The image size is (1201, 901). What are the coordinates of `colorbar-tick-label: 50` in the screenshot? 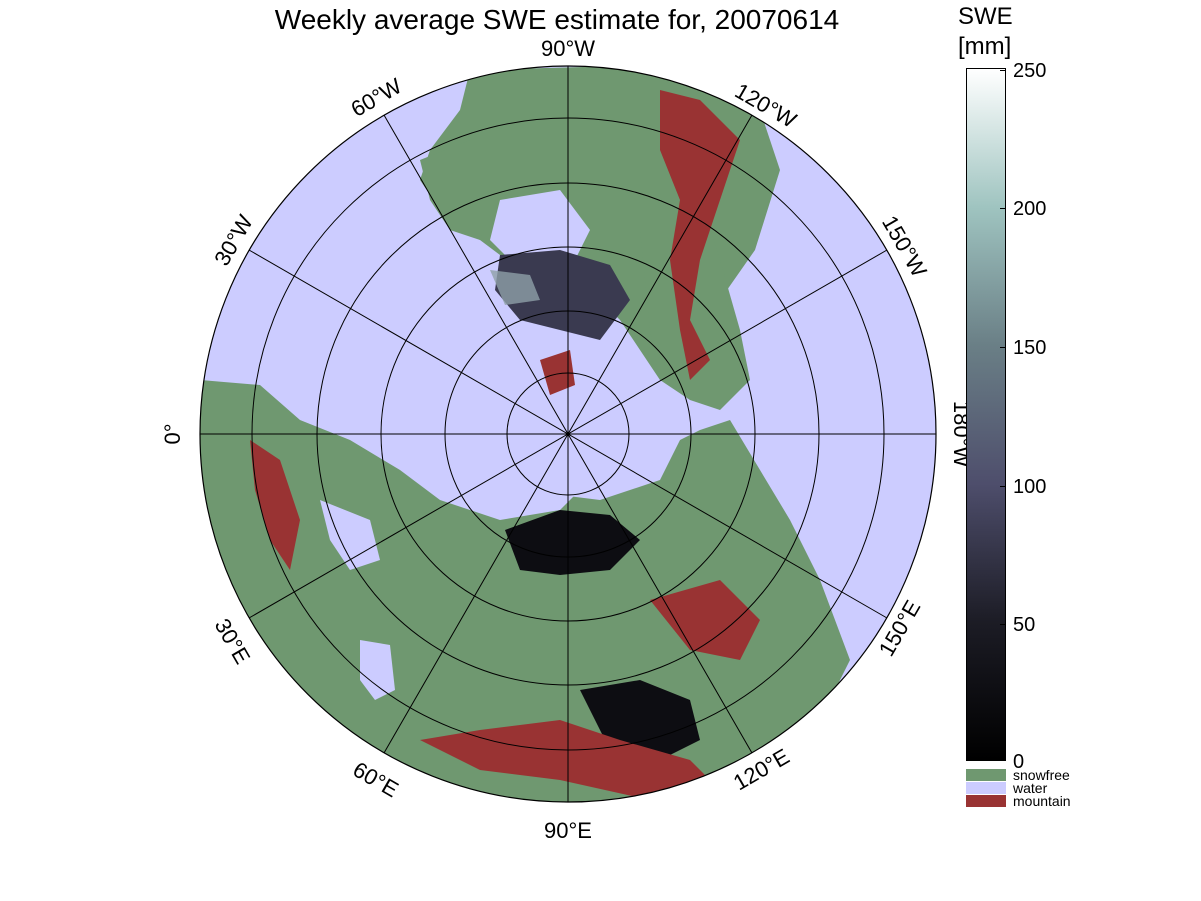 It's located at (1024, 625).